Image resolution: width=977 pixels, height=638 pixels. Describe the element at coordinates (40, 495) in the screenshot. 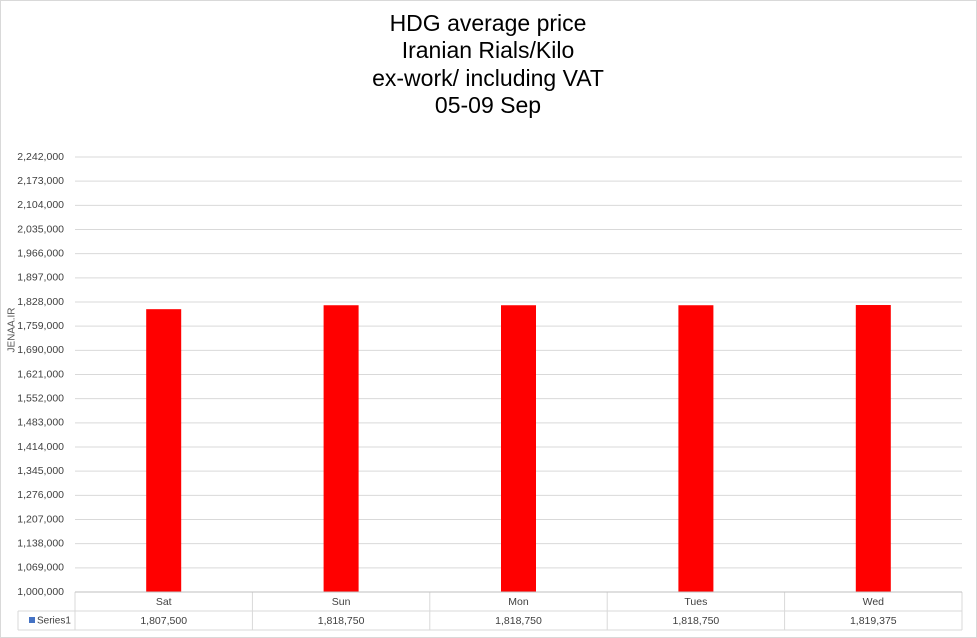

I see `y-tick-label: 1,276,000` at that location.